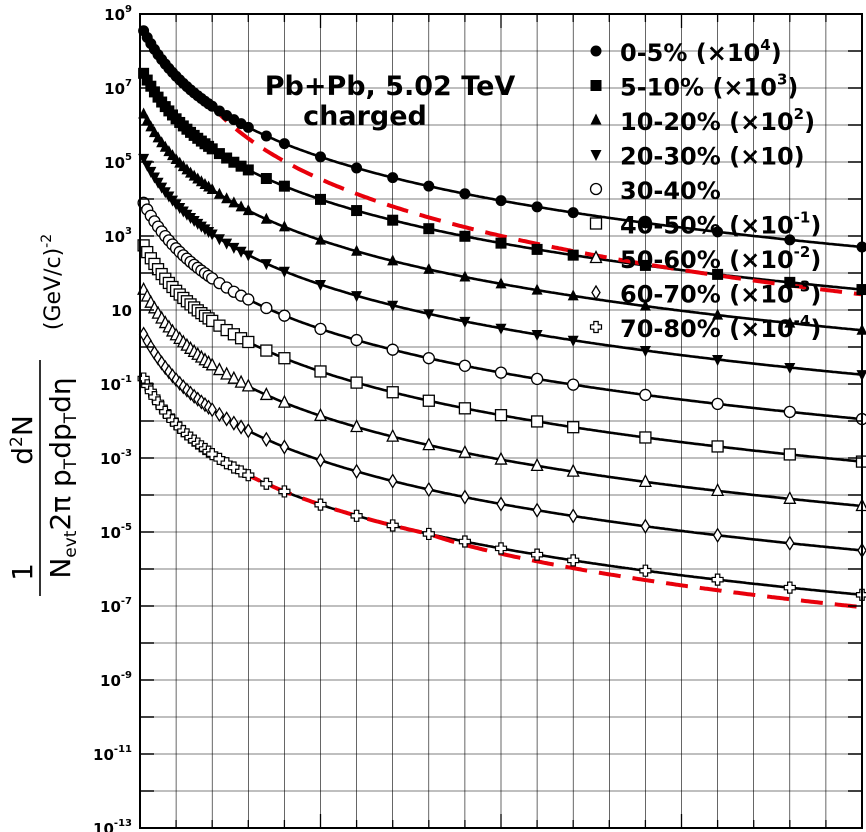 Image resolution: width=866 pixels, height=832 pixels. Describe the element at coordinates (720, 327) in the screenshot. I see `legend-entry: 70-80% (×10-4)` at that location.